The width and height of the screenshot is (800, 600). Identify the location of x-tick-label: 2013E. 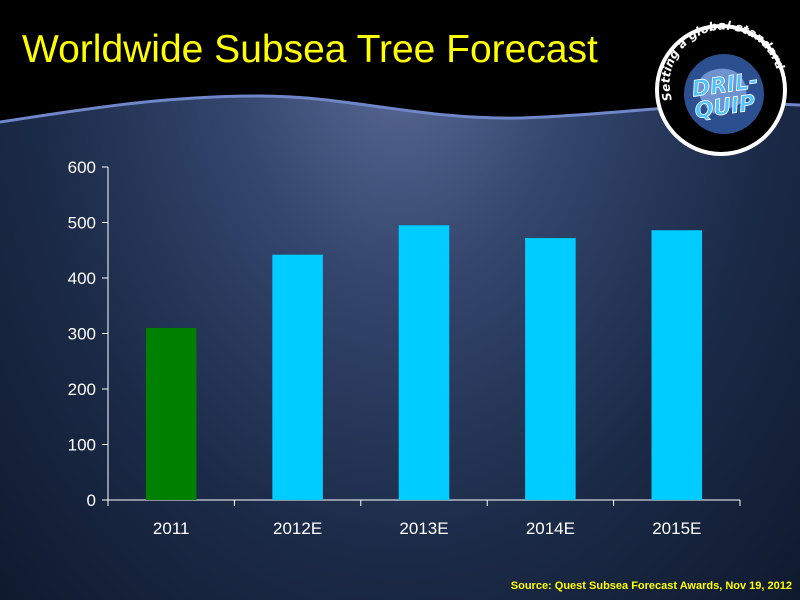
(423, 528).